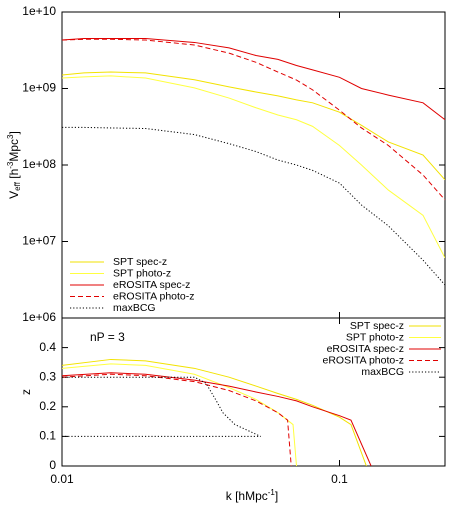  What do you see at coordinates (47, 406) in the screenshot?
I see `y-tick-label: 0.2` at bounding box center [47, 406].